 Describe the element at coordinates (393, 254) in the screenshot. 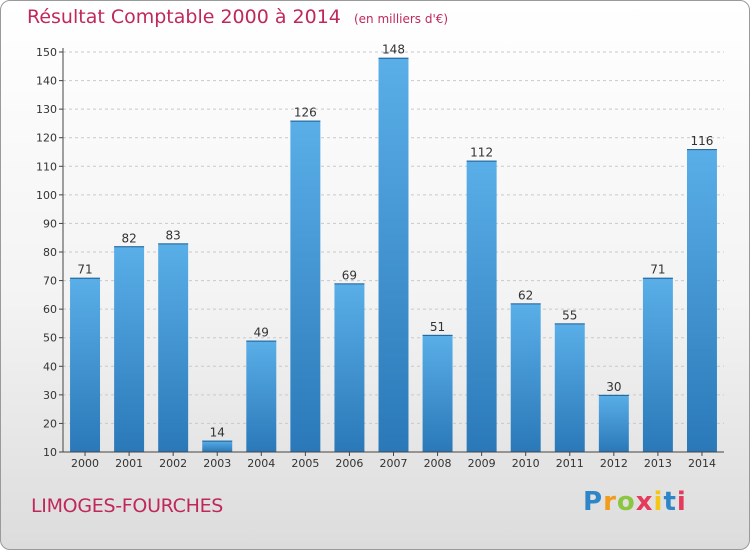

I see `bar-2007` at that location.